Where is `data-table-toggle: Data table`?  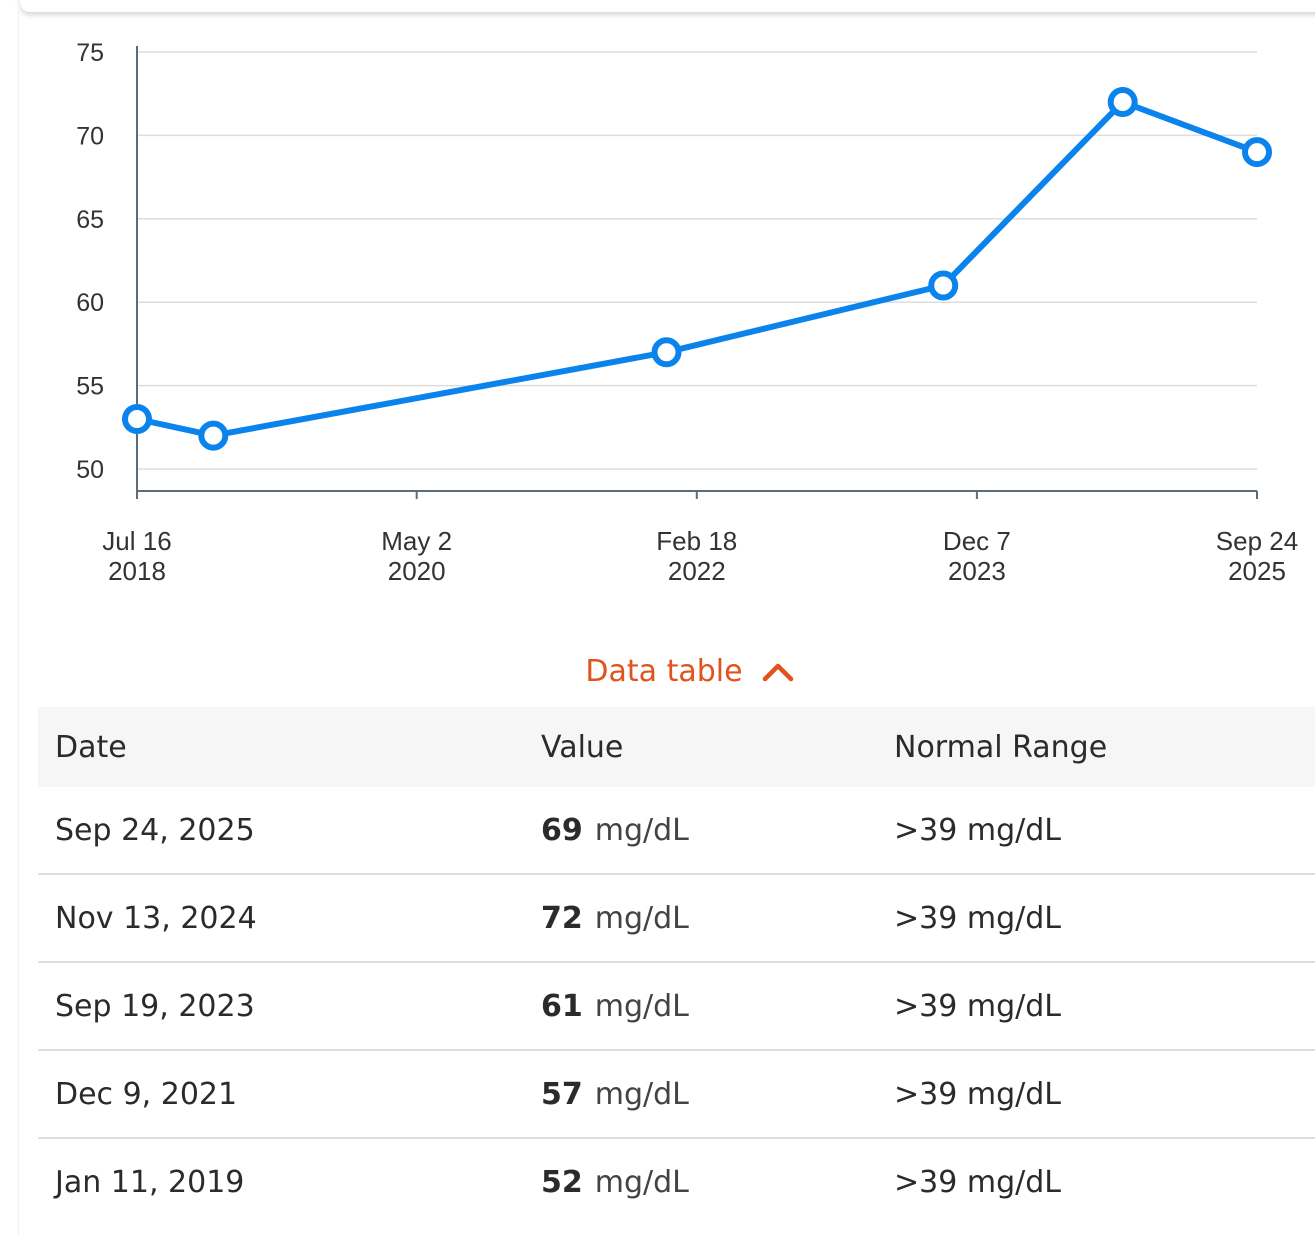 data-table-toggle: Data table is located at coordinates (657, 671).